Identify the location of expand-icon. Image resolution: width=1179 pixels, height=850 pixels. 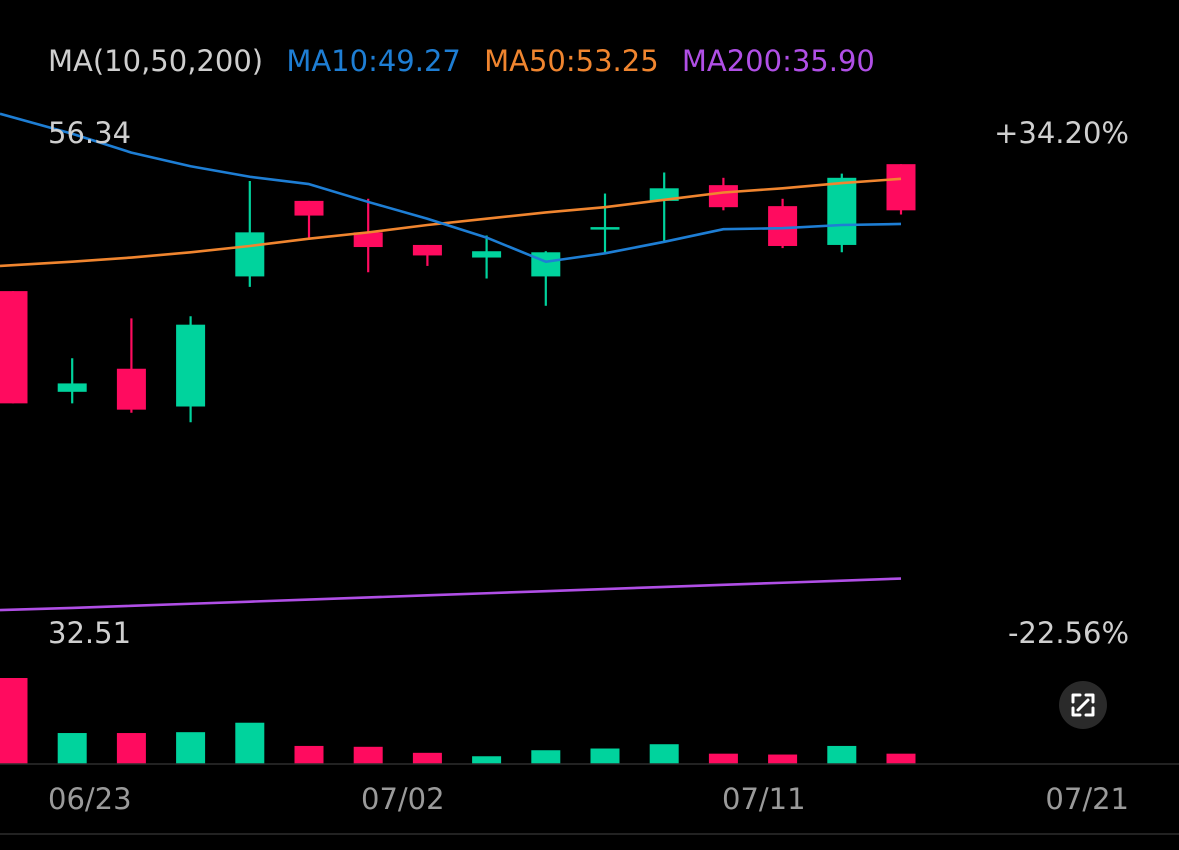
(1083, 705).